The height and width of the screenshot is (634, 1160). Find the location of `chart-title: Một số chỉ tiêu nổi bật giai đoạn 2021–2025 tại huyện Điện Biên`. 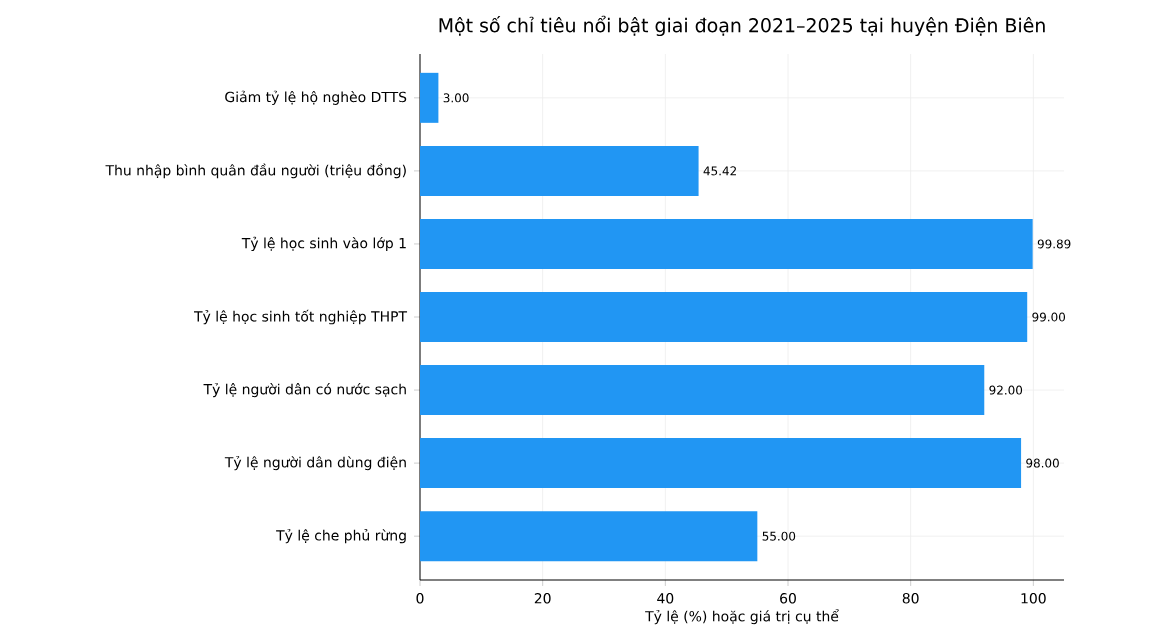

chart-title: Một số chỉ tiêu nổi bật giai đoạn 2021–2025 tại huyện Điện Biên is located at coordinates (742, 26).